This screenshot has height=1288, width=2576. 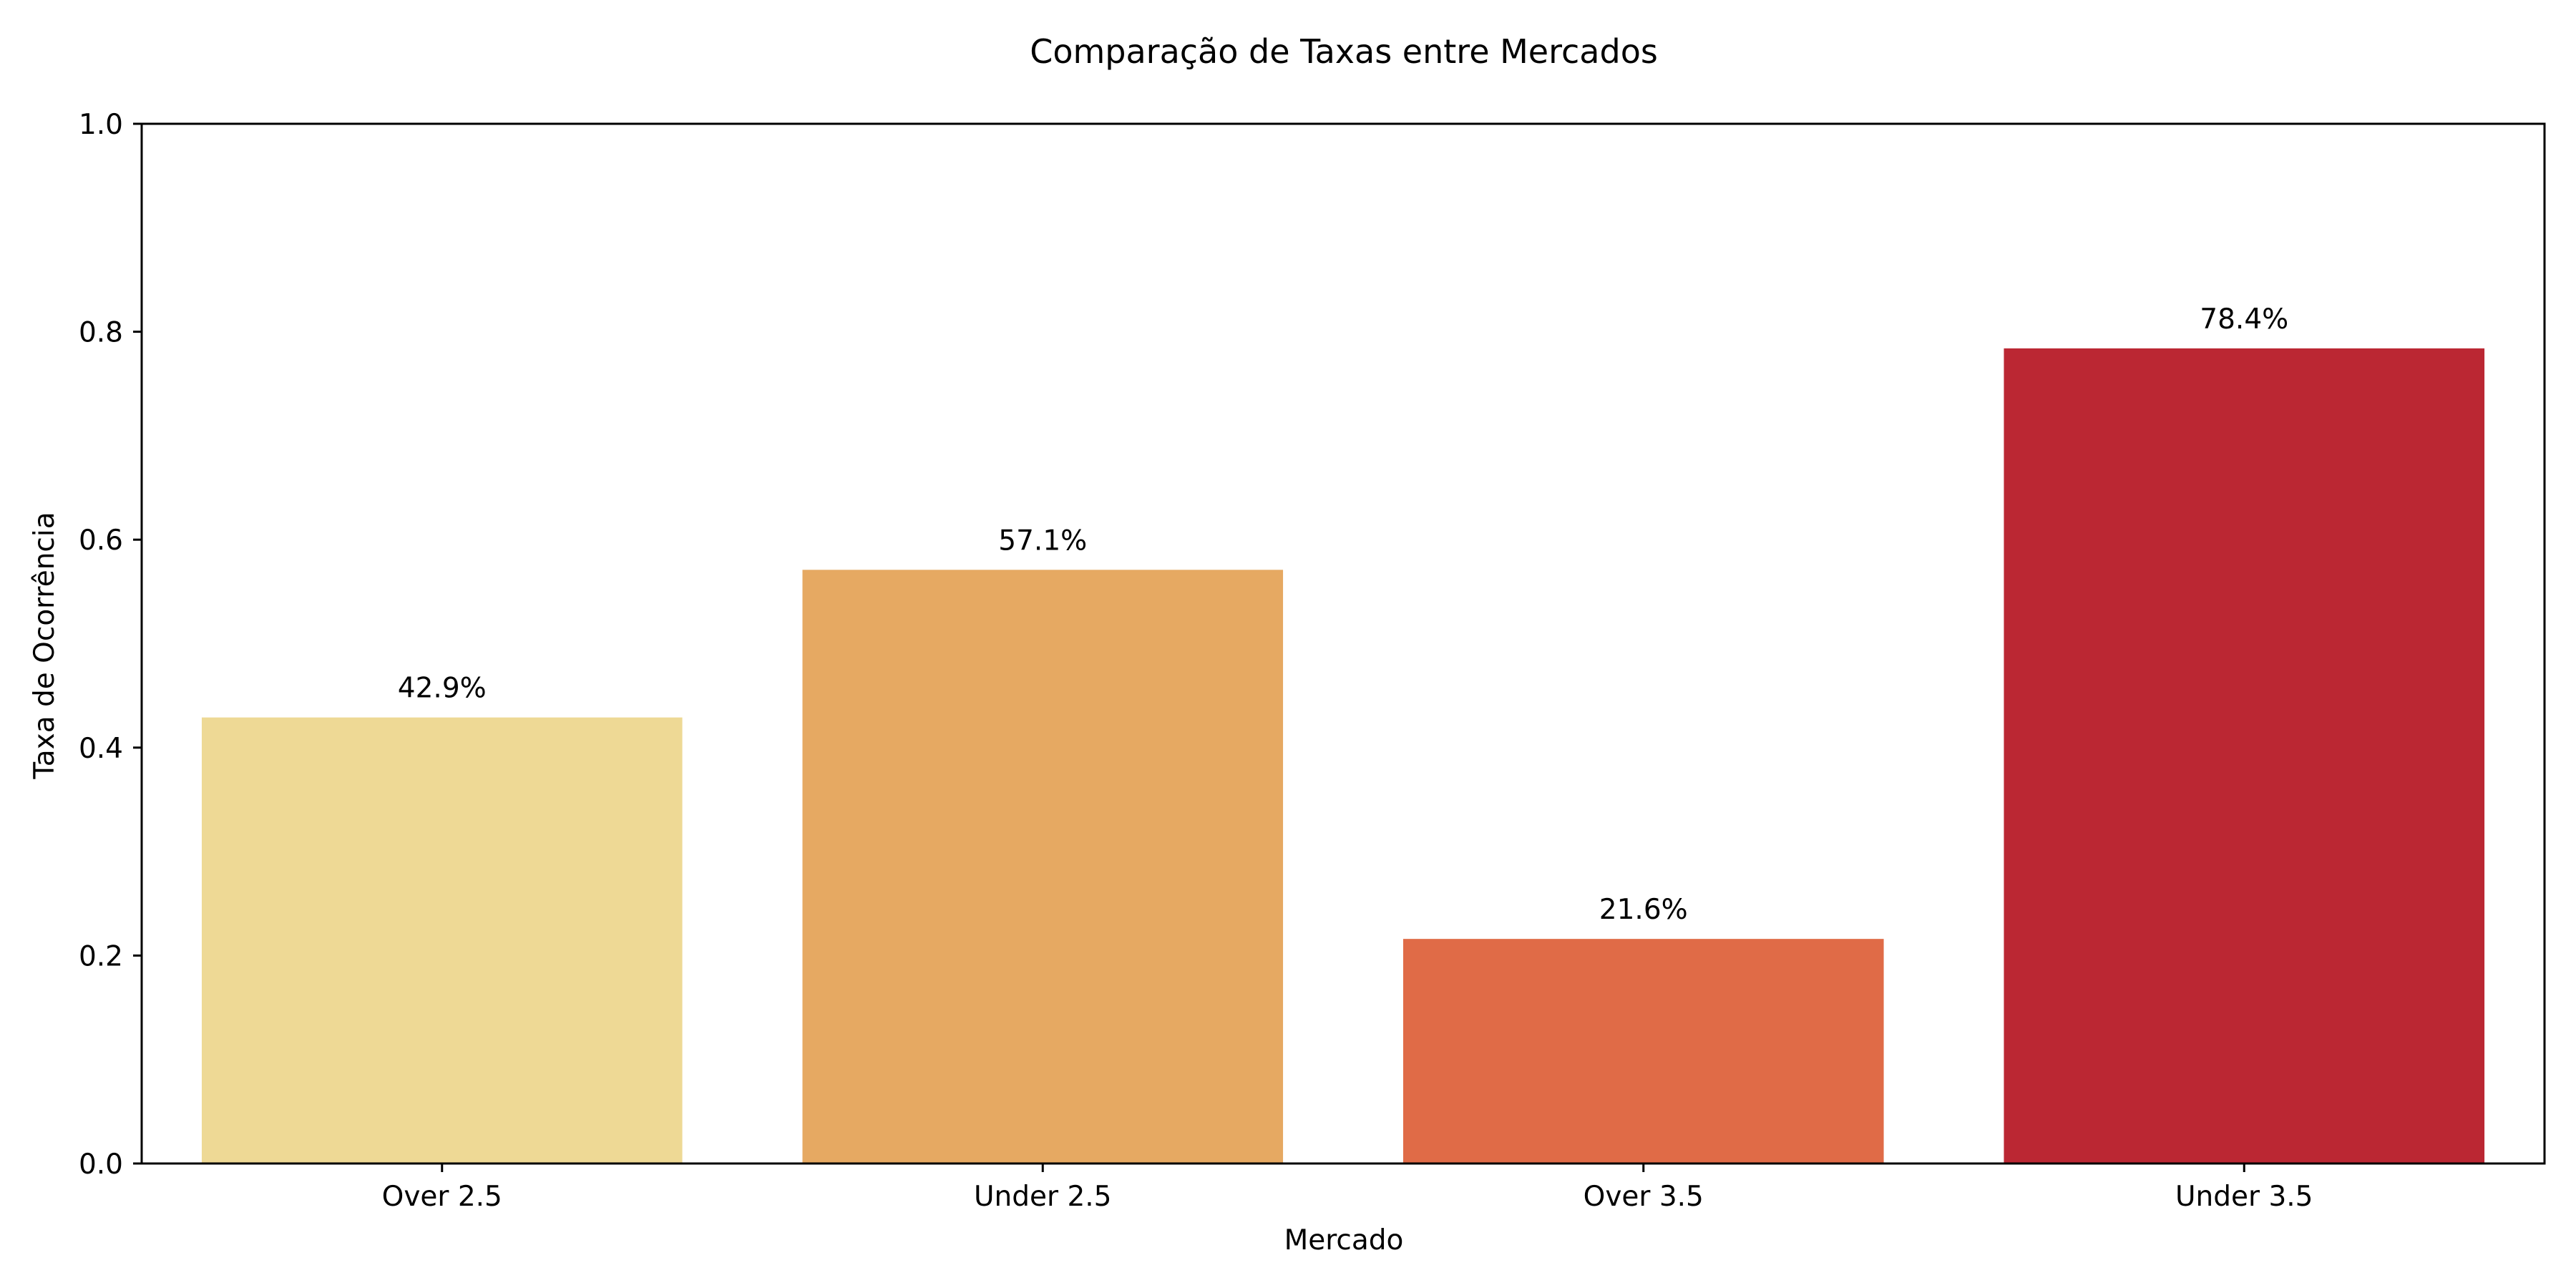 I want to click on x-axis-label: Mercado, so click(x=1344, y=1240).